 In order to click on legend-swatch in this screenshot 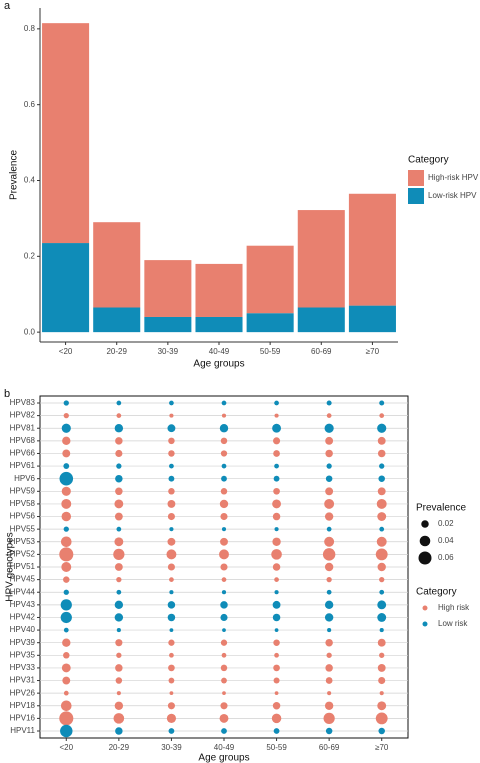, I will do `click(416, 178)`.